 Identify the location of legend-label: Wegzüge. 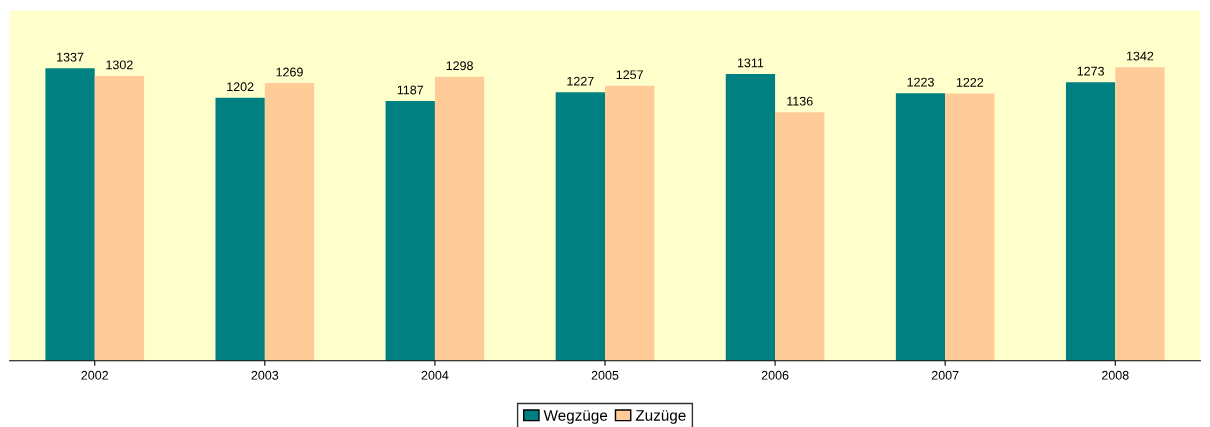
(575, 417).